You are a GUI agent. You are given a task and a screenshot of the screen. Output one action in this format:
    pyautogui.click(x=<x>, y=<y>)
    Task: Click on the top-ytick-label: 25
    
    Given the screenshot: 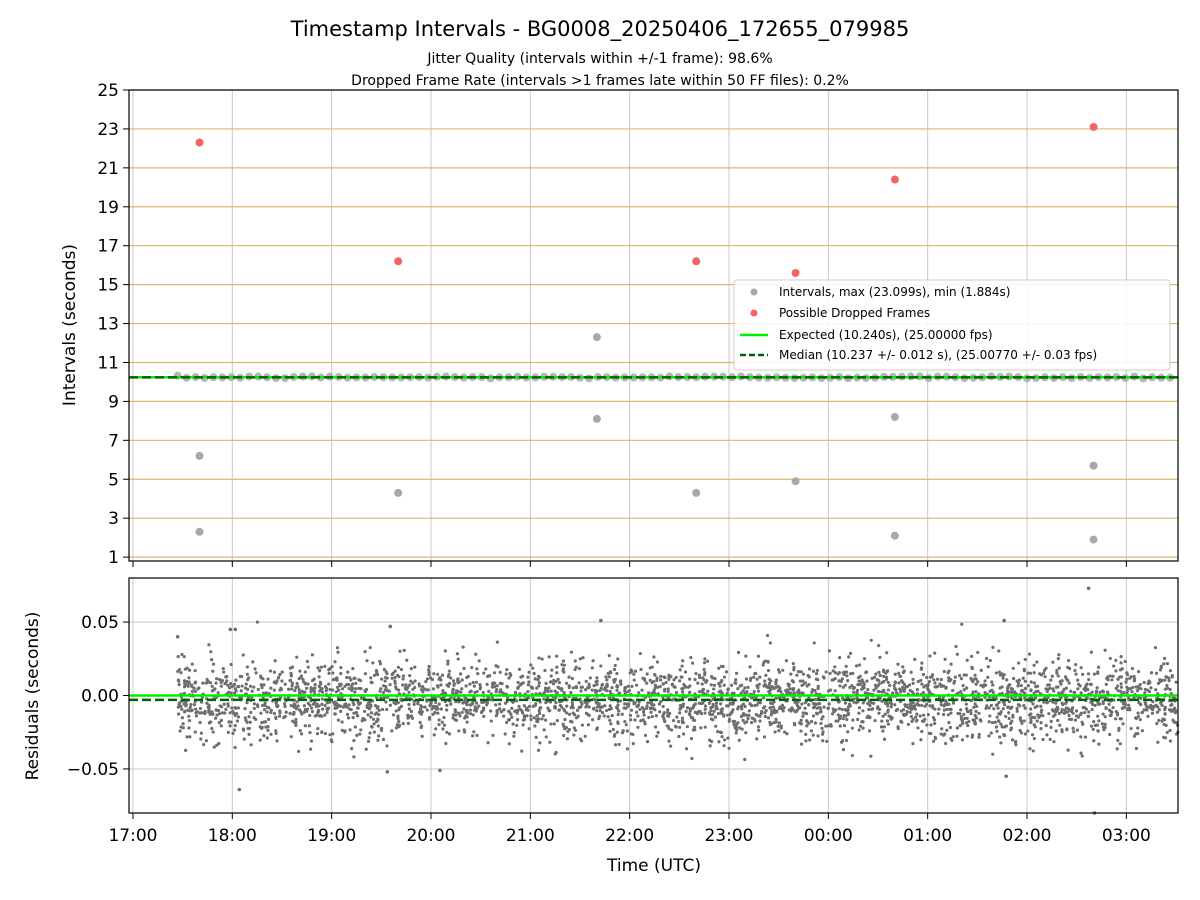 What is the action you would take?
    pyautogui.click(x=108, y=91)
    